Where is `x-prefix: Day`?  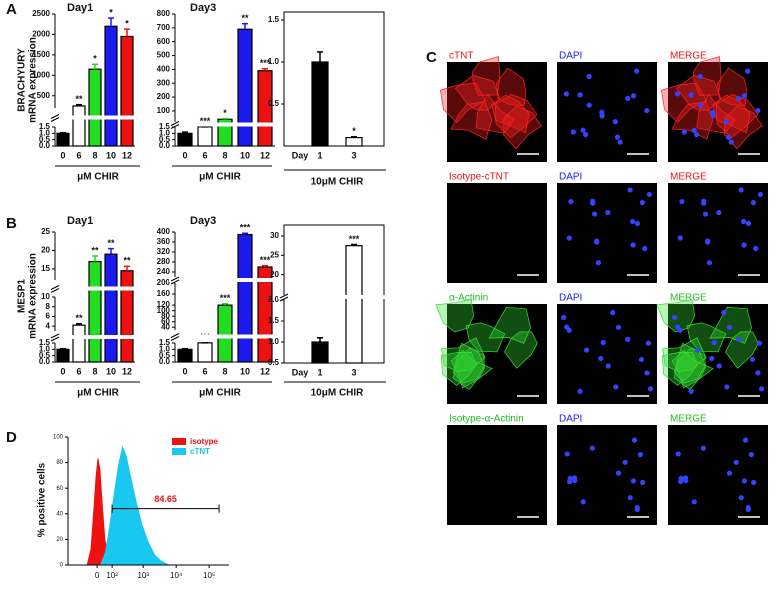
x-prefix: Day is located at coordinates (300, 155).